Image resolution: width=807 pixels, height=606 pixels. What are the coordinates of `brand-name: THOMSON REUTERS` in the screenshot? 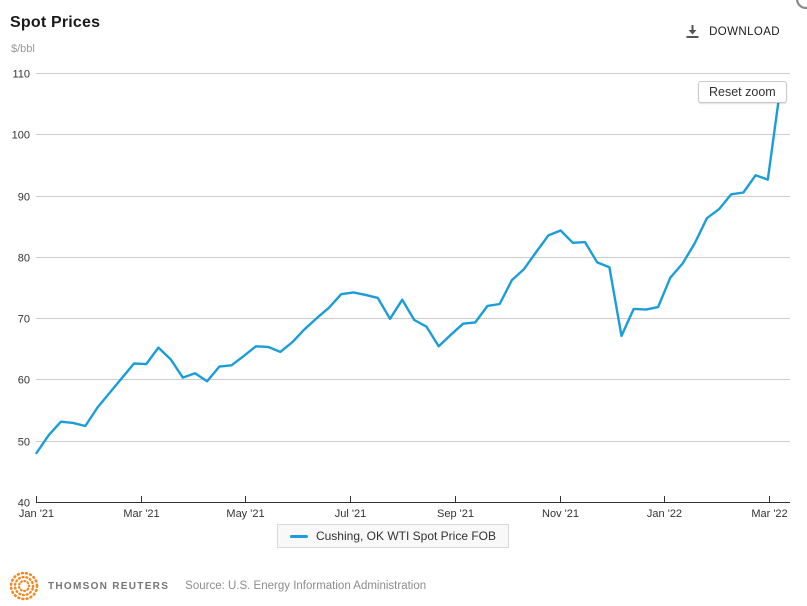 It's located at (109, 586).